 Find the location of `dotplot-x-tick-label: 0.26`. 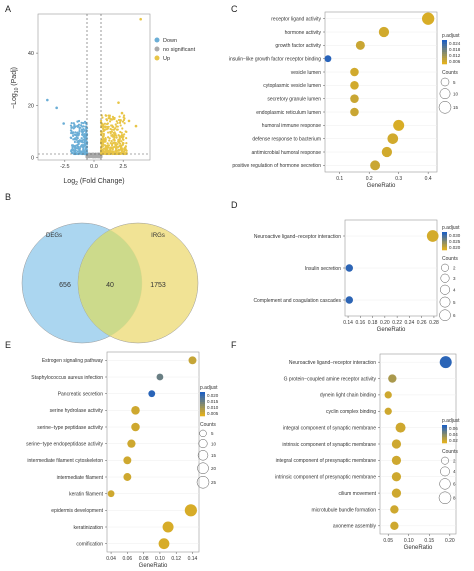

dotplot-x-tick-label: 0.26 is located at coordinates (422, 323).